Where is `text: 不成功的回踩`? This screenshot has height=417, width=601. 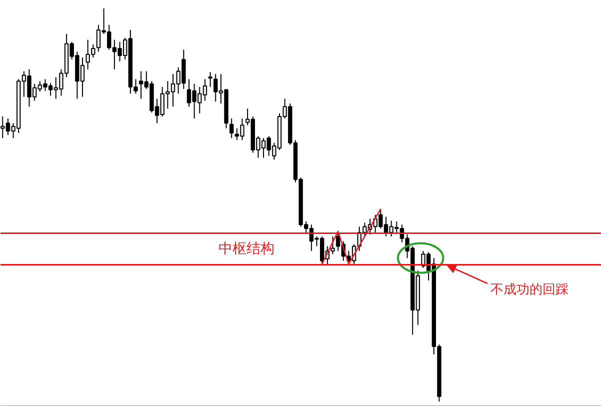 text: 不成功的回踩 is located at coordinates (529, 290).